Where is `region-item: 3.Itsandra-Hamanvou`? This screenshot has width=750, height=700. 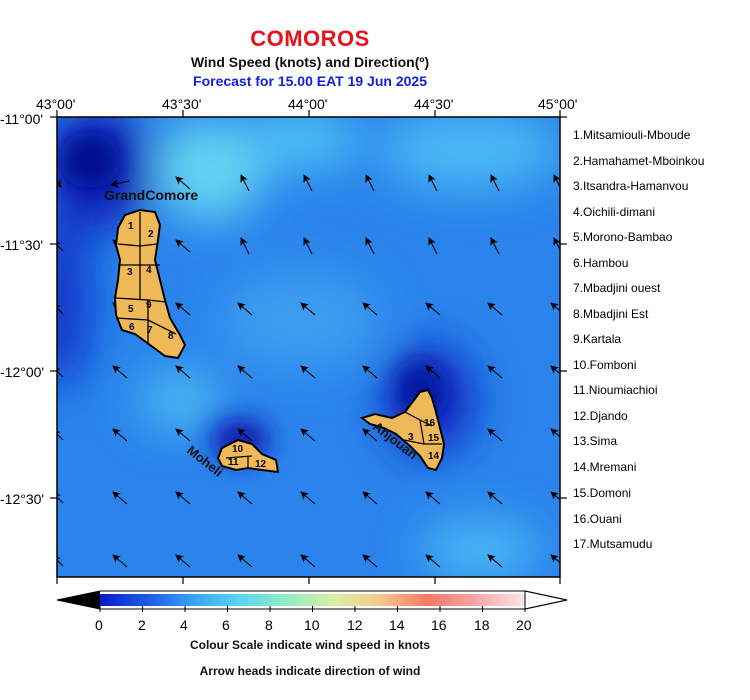
region-item: 3.Itsandra-Hamanvou is located at coordinates (631, 186).